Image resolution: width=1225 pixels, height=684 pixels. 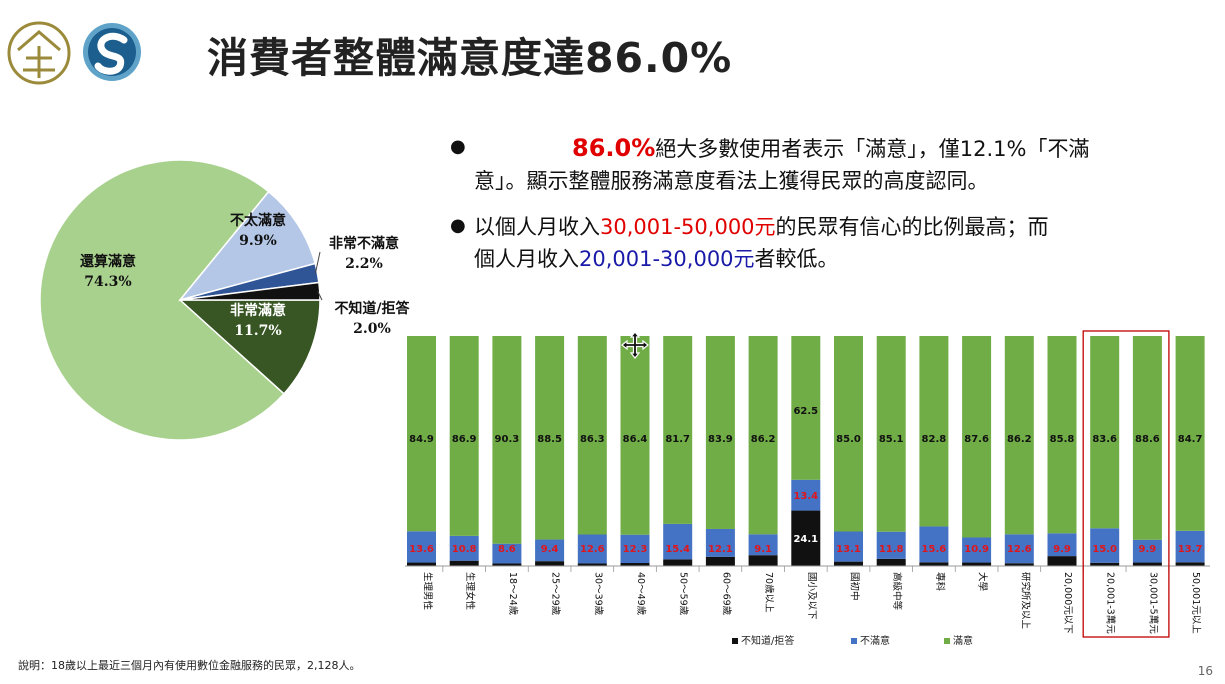 I want to click on bullet-2-blue: 20,001-30,000元, so click(x=667, y=259).